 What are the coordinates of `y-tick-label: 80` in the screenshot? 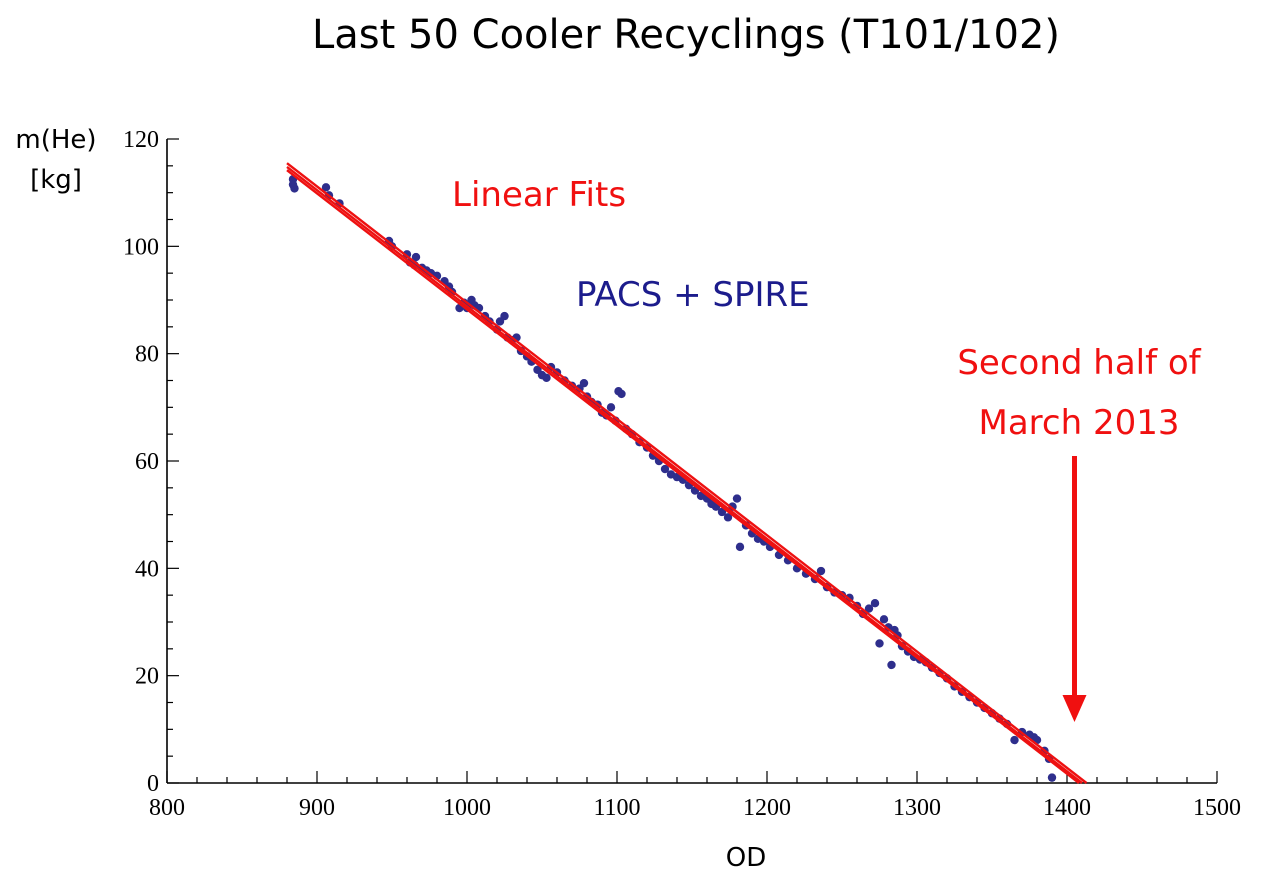 It's located at (147, 355).